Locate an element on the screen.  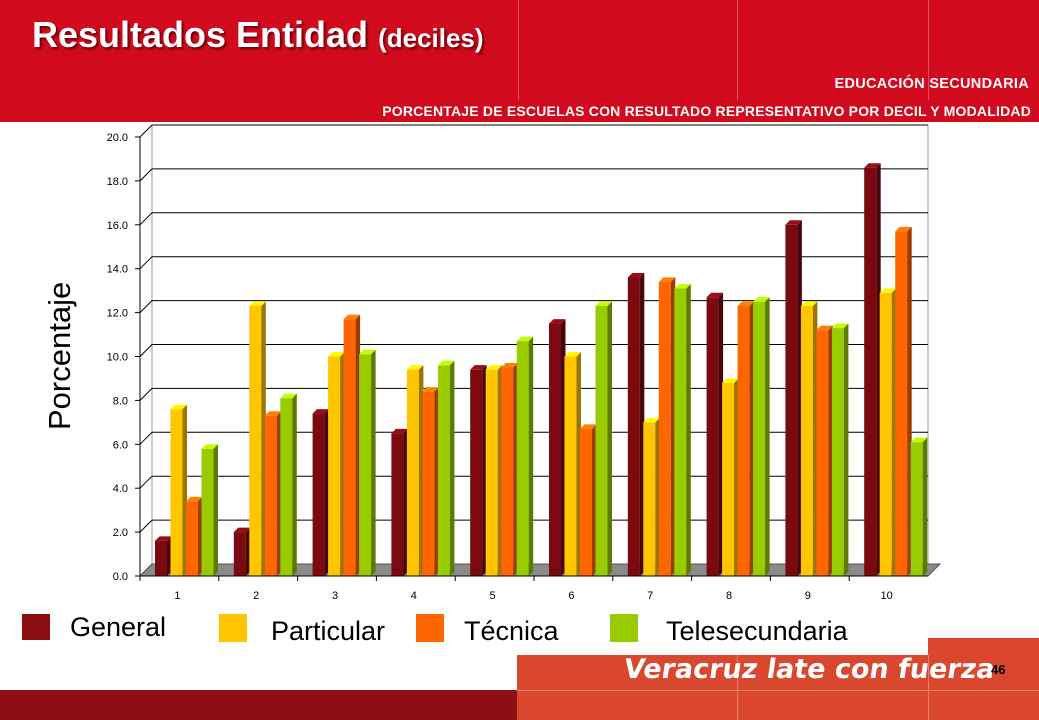
y-tick-label: 10.0 is located at coordinates (117, 358).